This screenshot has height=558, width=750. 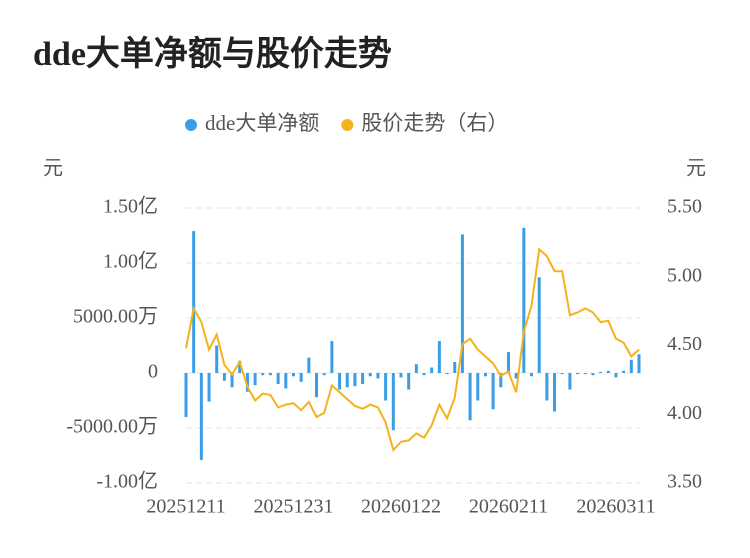 What do you see at coordinates (130, 261) in the screenshot?
I see `y-tick-label: 1.00亿` at bounding box center [130, 261].